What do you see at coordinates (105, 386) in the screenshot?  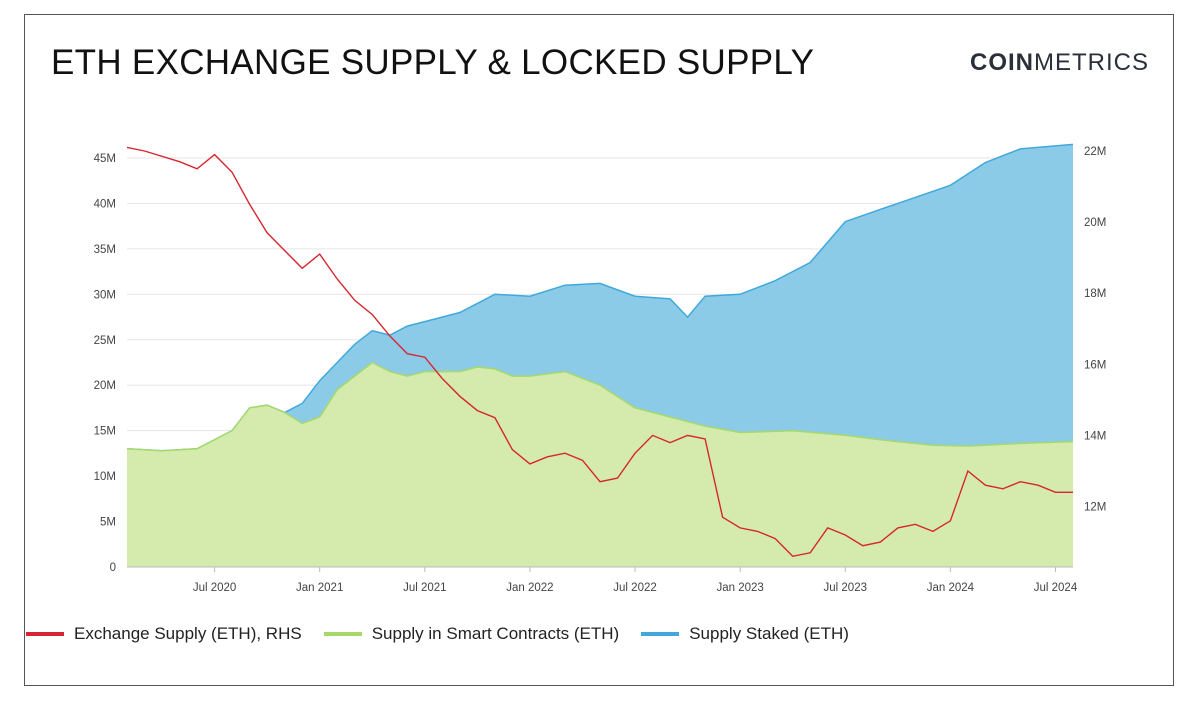 I see `left-axis-tick-label: 20M` at bounding box center [105, 386].